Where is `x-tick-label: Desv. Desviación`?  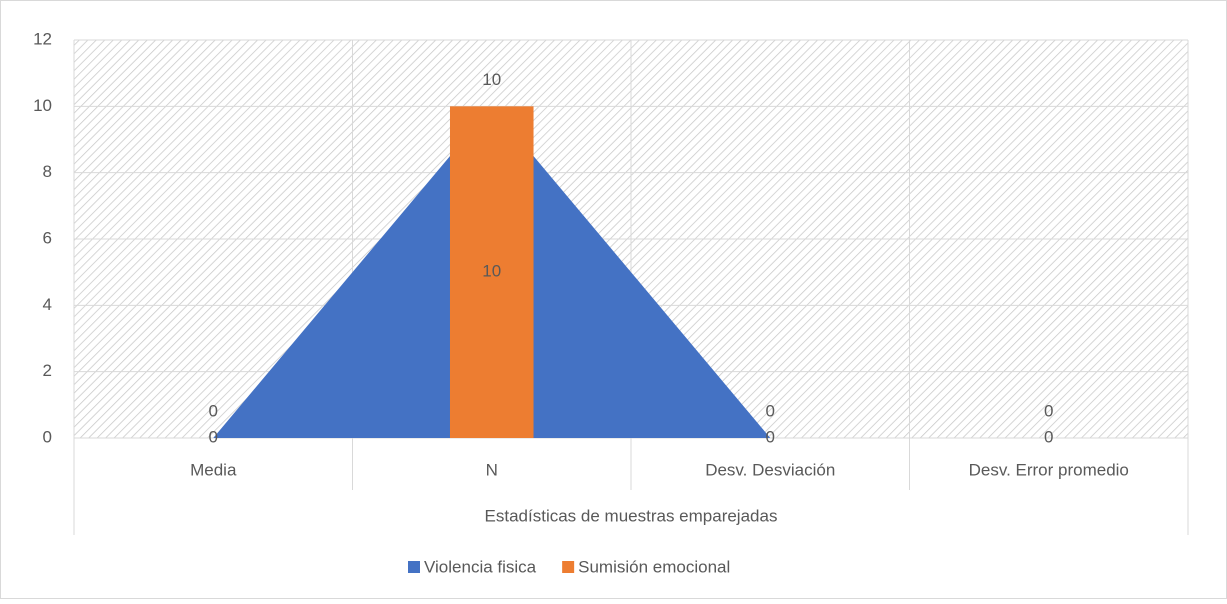
x-tick-label: Desv. Desviación is located at coordinates (770, 469).